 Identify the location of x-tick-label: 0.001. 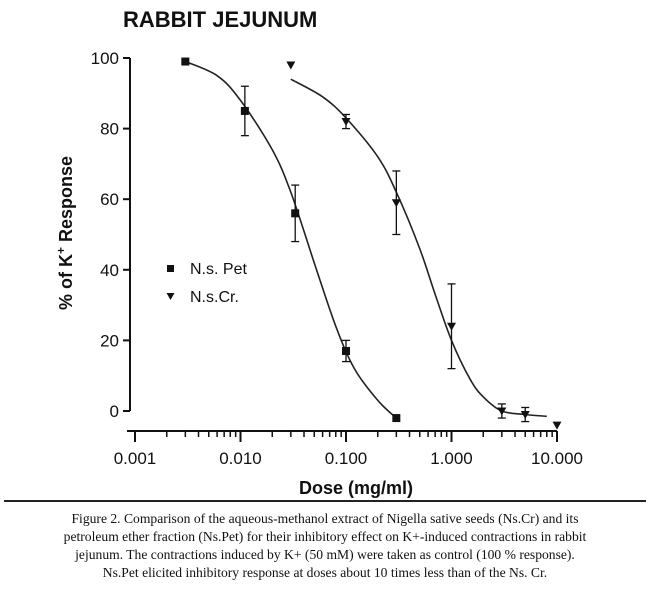
(135, 458).